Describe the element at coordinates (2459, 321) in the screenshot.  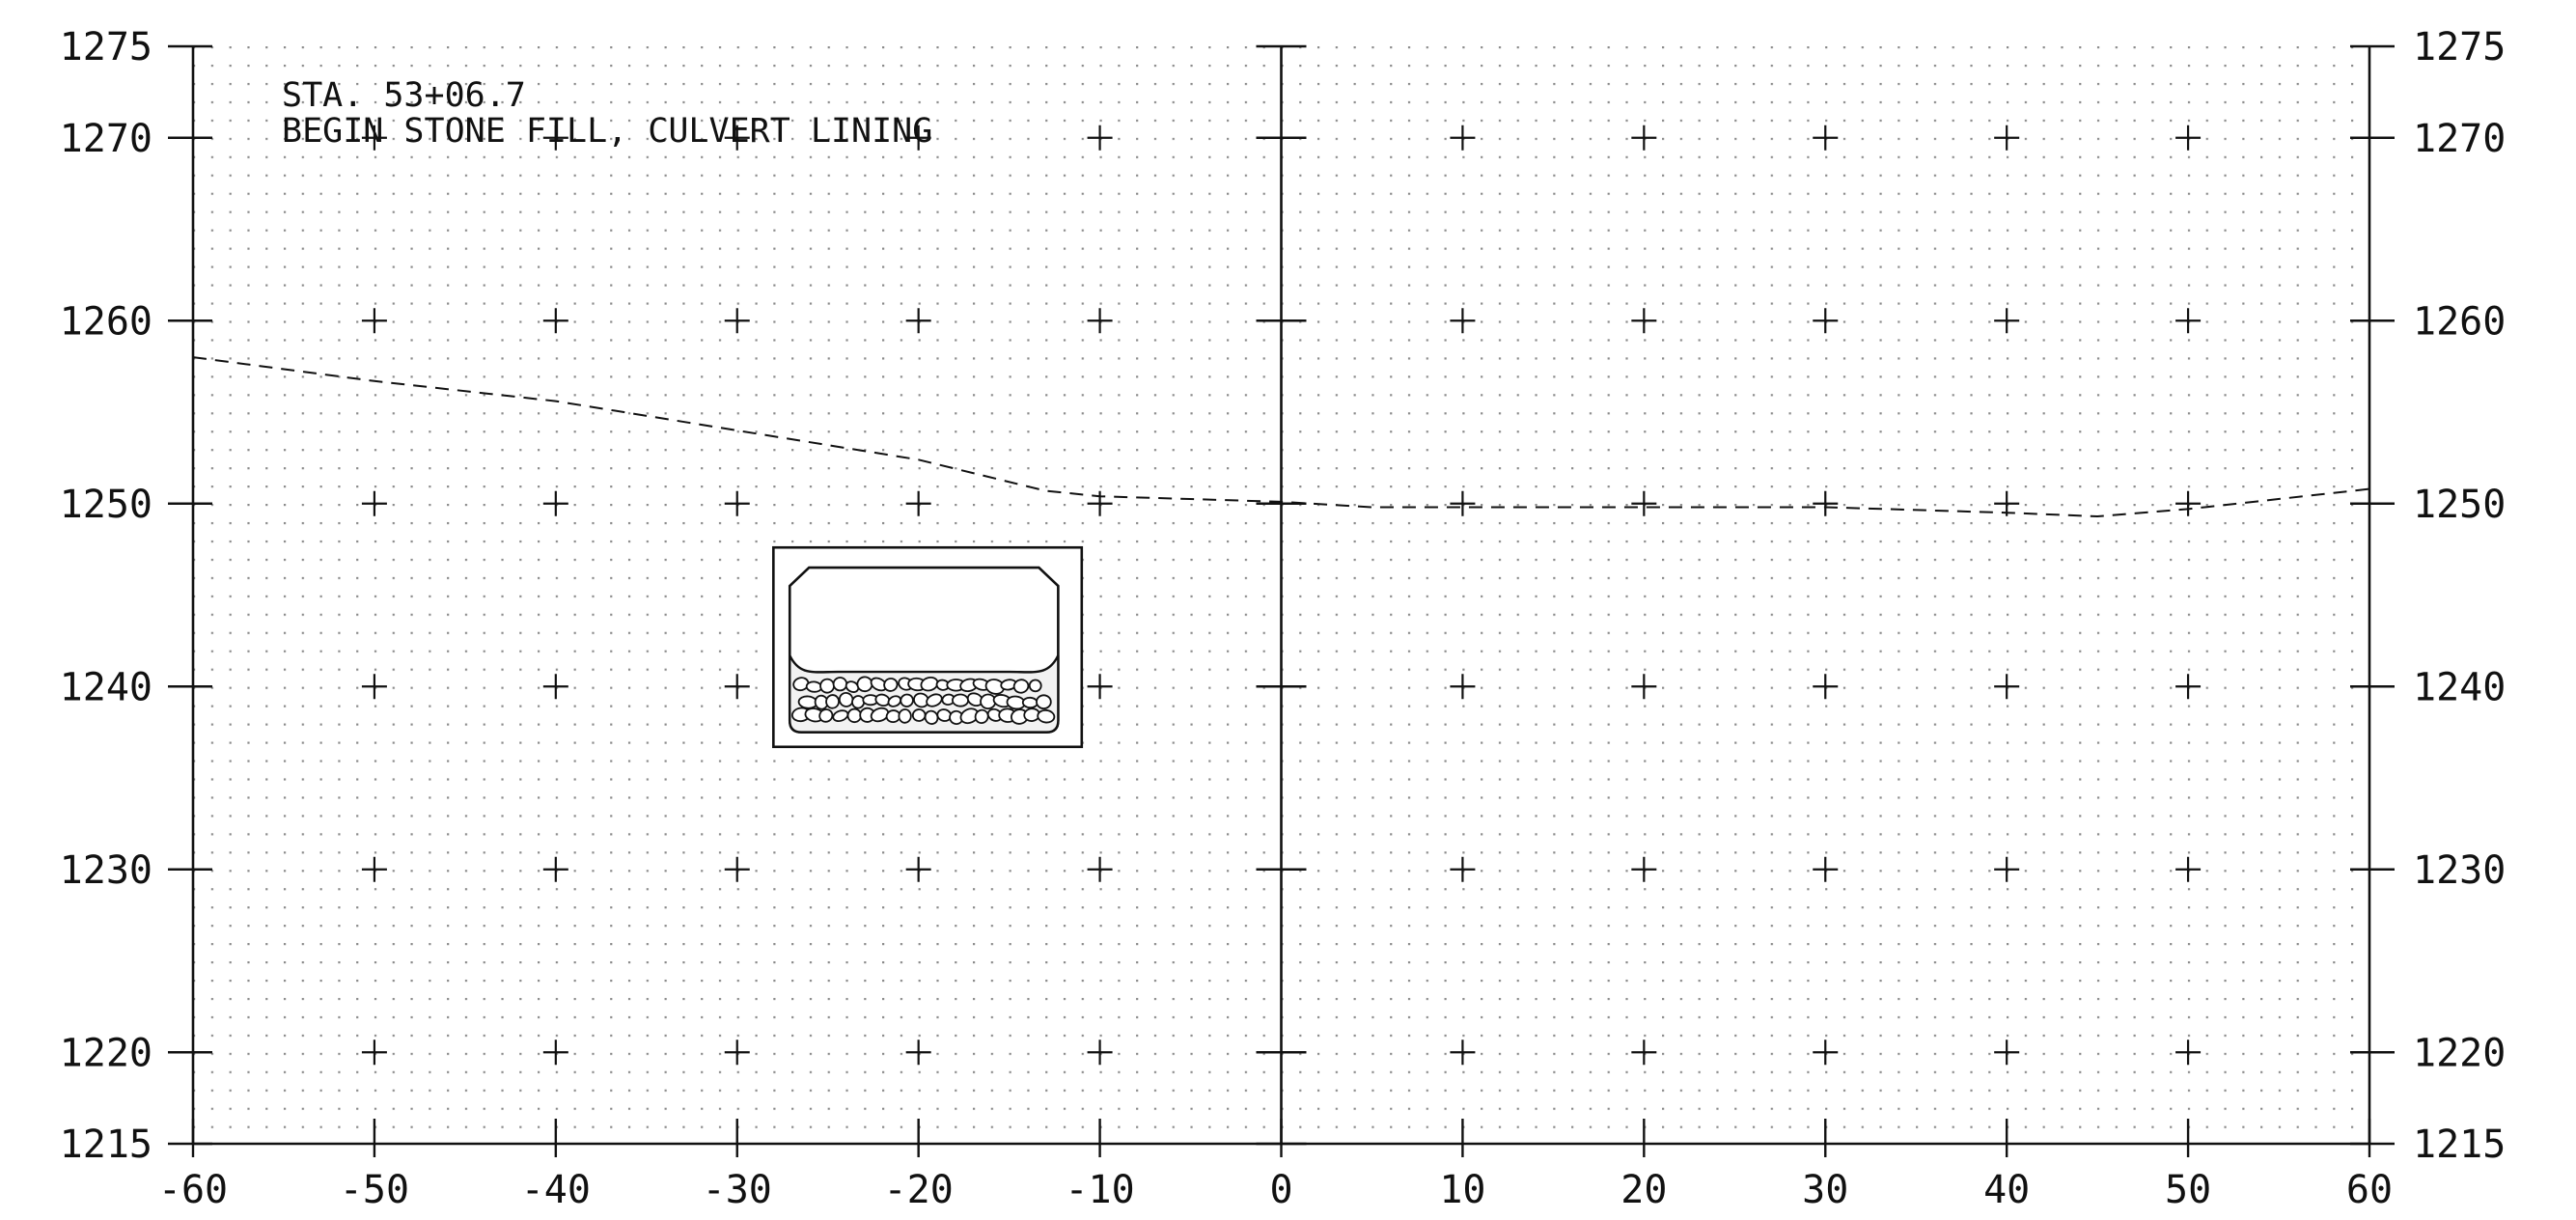
I see `elevation-label-right: 1260` at that location.